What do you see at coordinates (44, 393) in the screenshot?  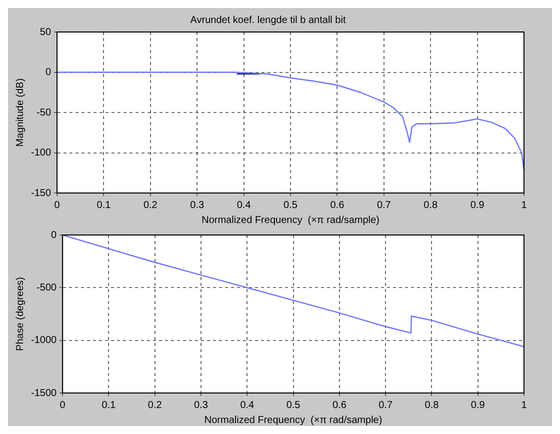 I see `y-tick-label: -1500` at bounding box center [44, 393].